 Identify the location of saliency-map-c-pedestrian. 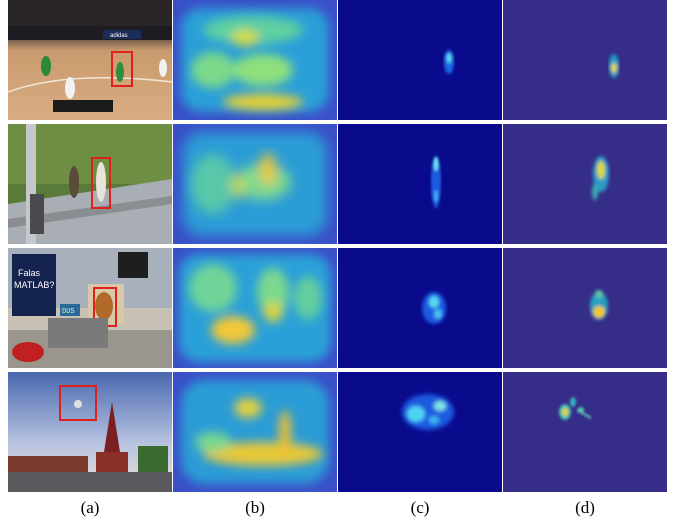
(420, 184).